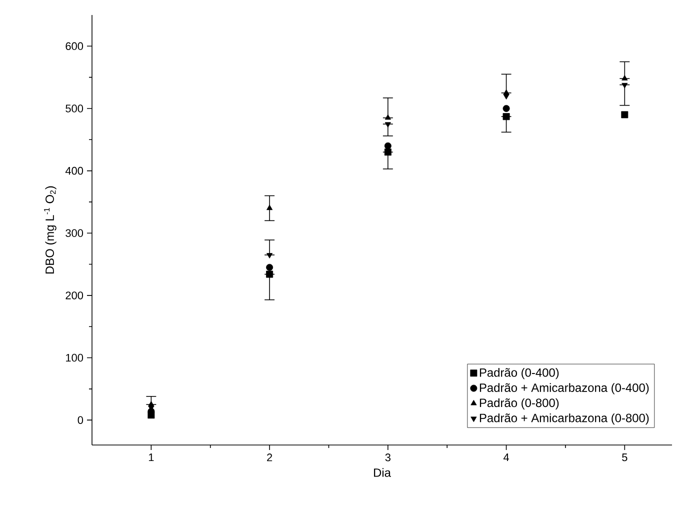 The image size is (674, 515). Describe the element at coordinates (387, 458) in the screenshot. I see `x-tick-label: 3` at that location.